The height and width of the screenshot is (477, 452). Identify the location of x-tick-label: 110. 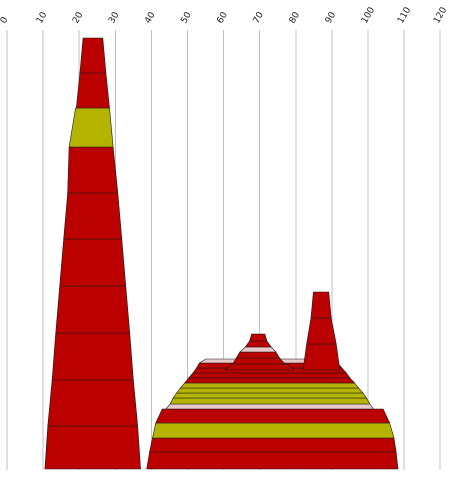
(404, 15).